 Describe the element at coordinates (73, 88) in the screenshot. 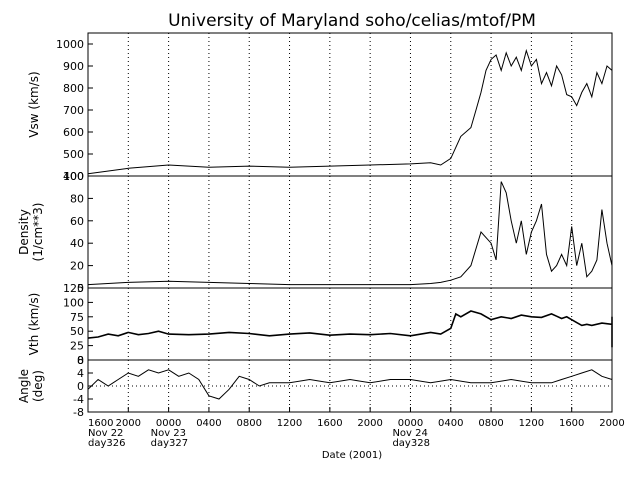

I see `y-tick-label: 800` at that location.